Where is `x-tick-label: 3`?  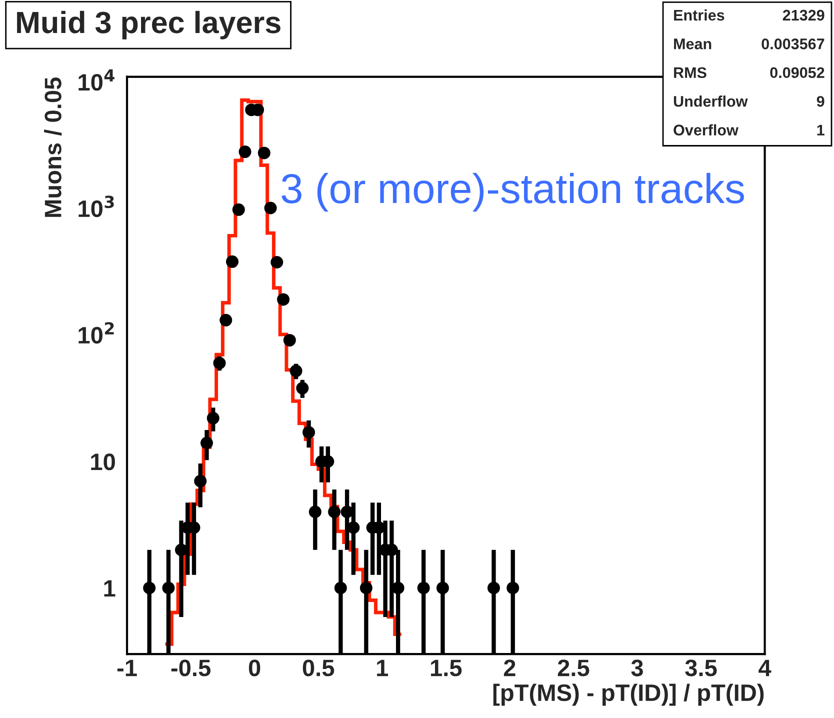 x-tick-label: 3 is located at coordinates (637, 668).